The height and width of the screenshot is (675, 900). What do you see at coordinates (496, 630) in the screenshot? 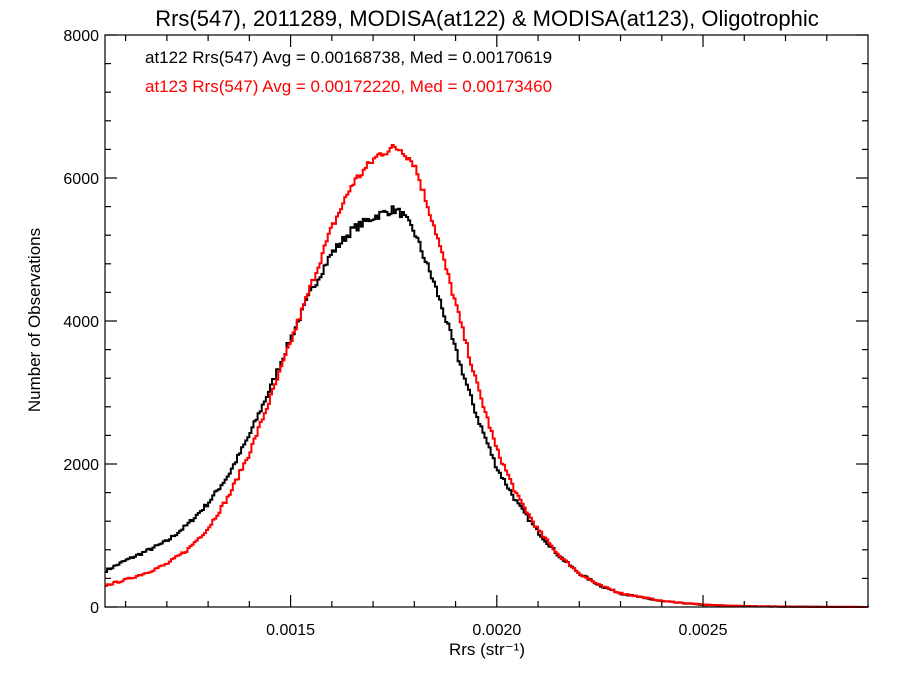
I see `x-tick-label: 0.0020` at bounding box center [496, 630].